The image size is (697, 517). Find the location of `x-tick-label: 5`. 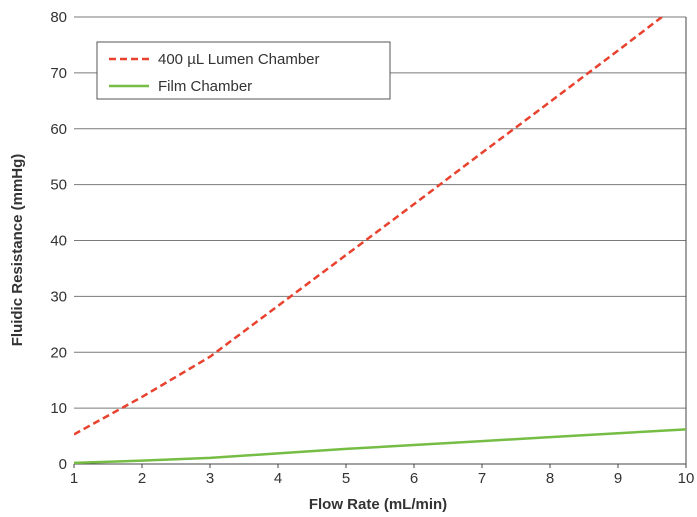

x-tick-label: 5 is located at coordinates (346, 478).